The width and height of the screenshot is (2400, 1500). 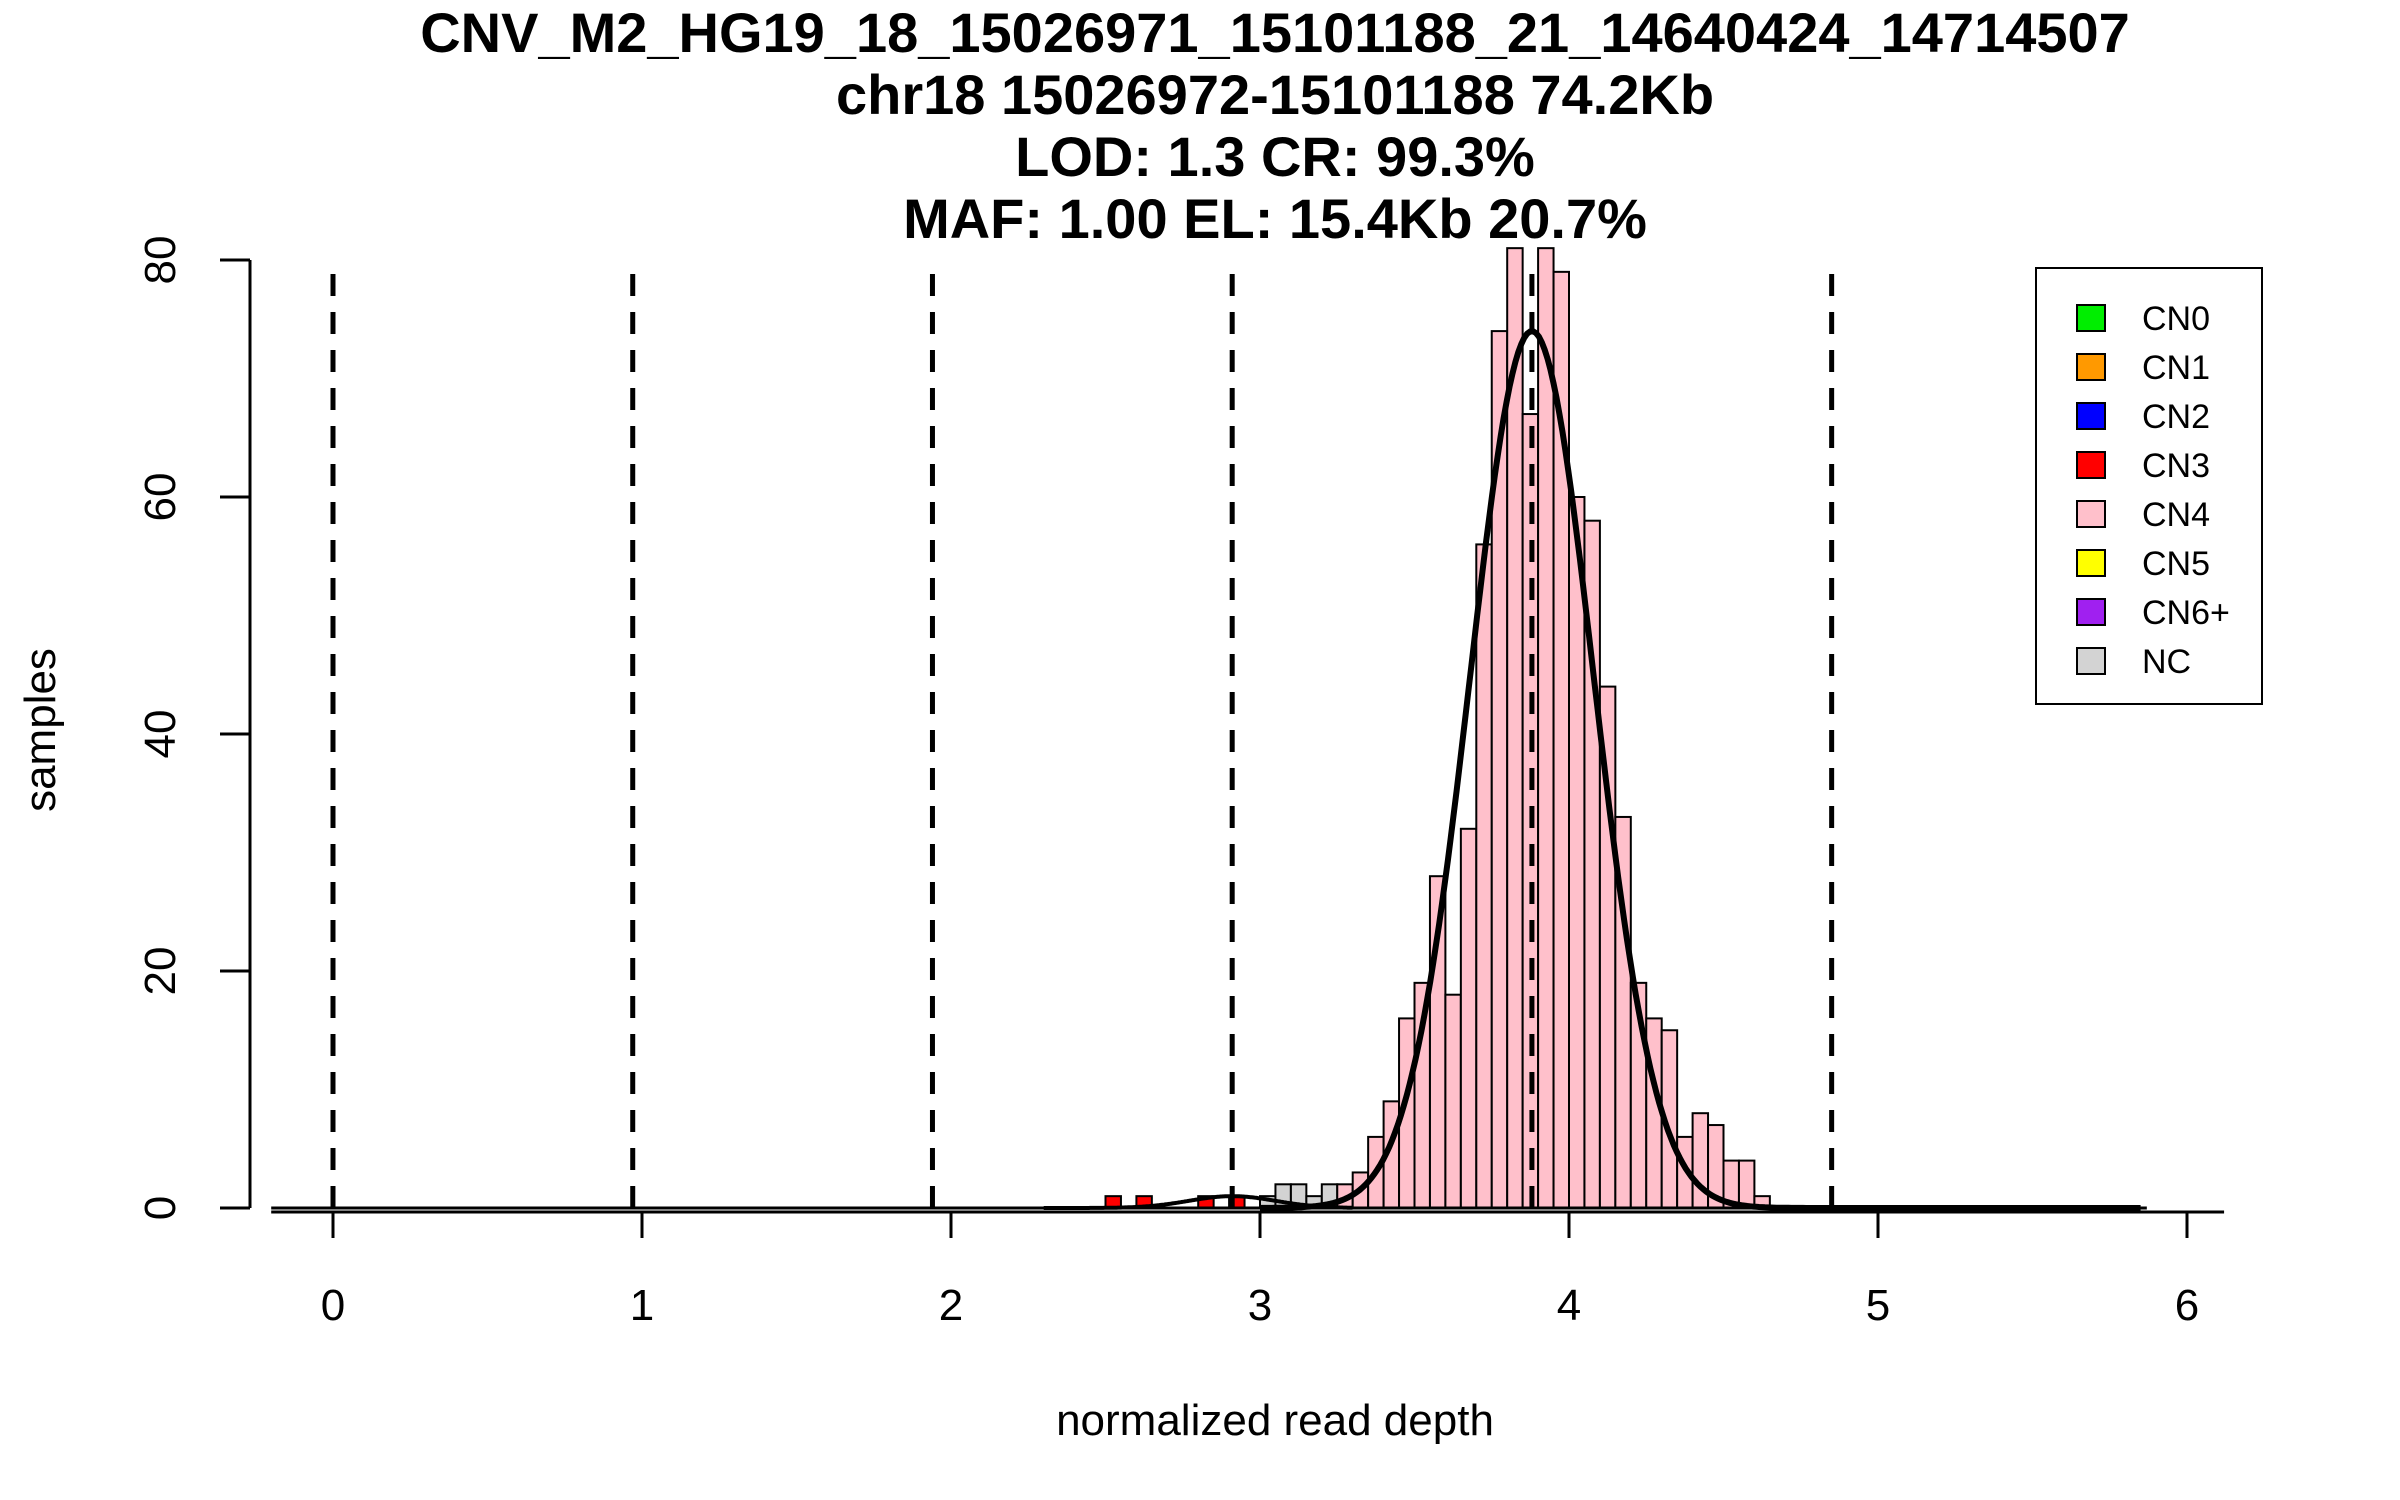 What do you see at coordinates (160, 971) in the screenshot?
I see `y-tick-label: 20` at bounding box center [160, 971].